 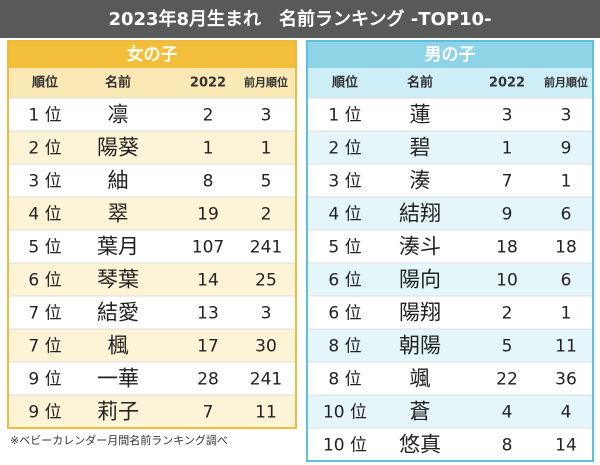 What do you see at coordinates (420, 412) in the screenshot?
I see `name-cell: 蒼` at bounding box center [420, 412].